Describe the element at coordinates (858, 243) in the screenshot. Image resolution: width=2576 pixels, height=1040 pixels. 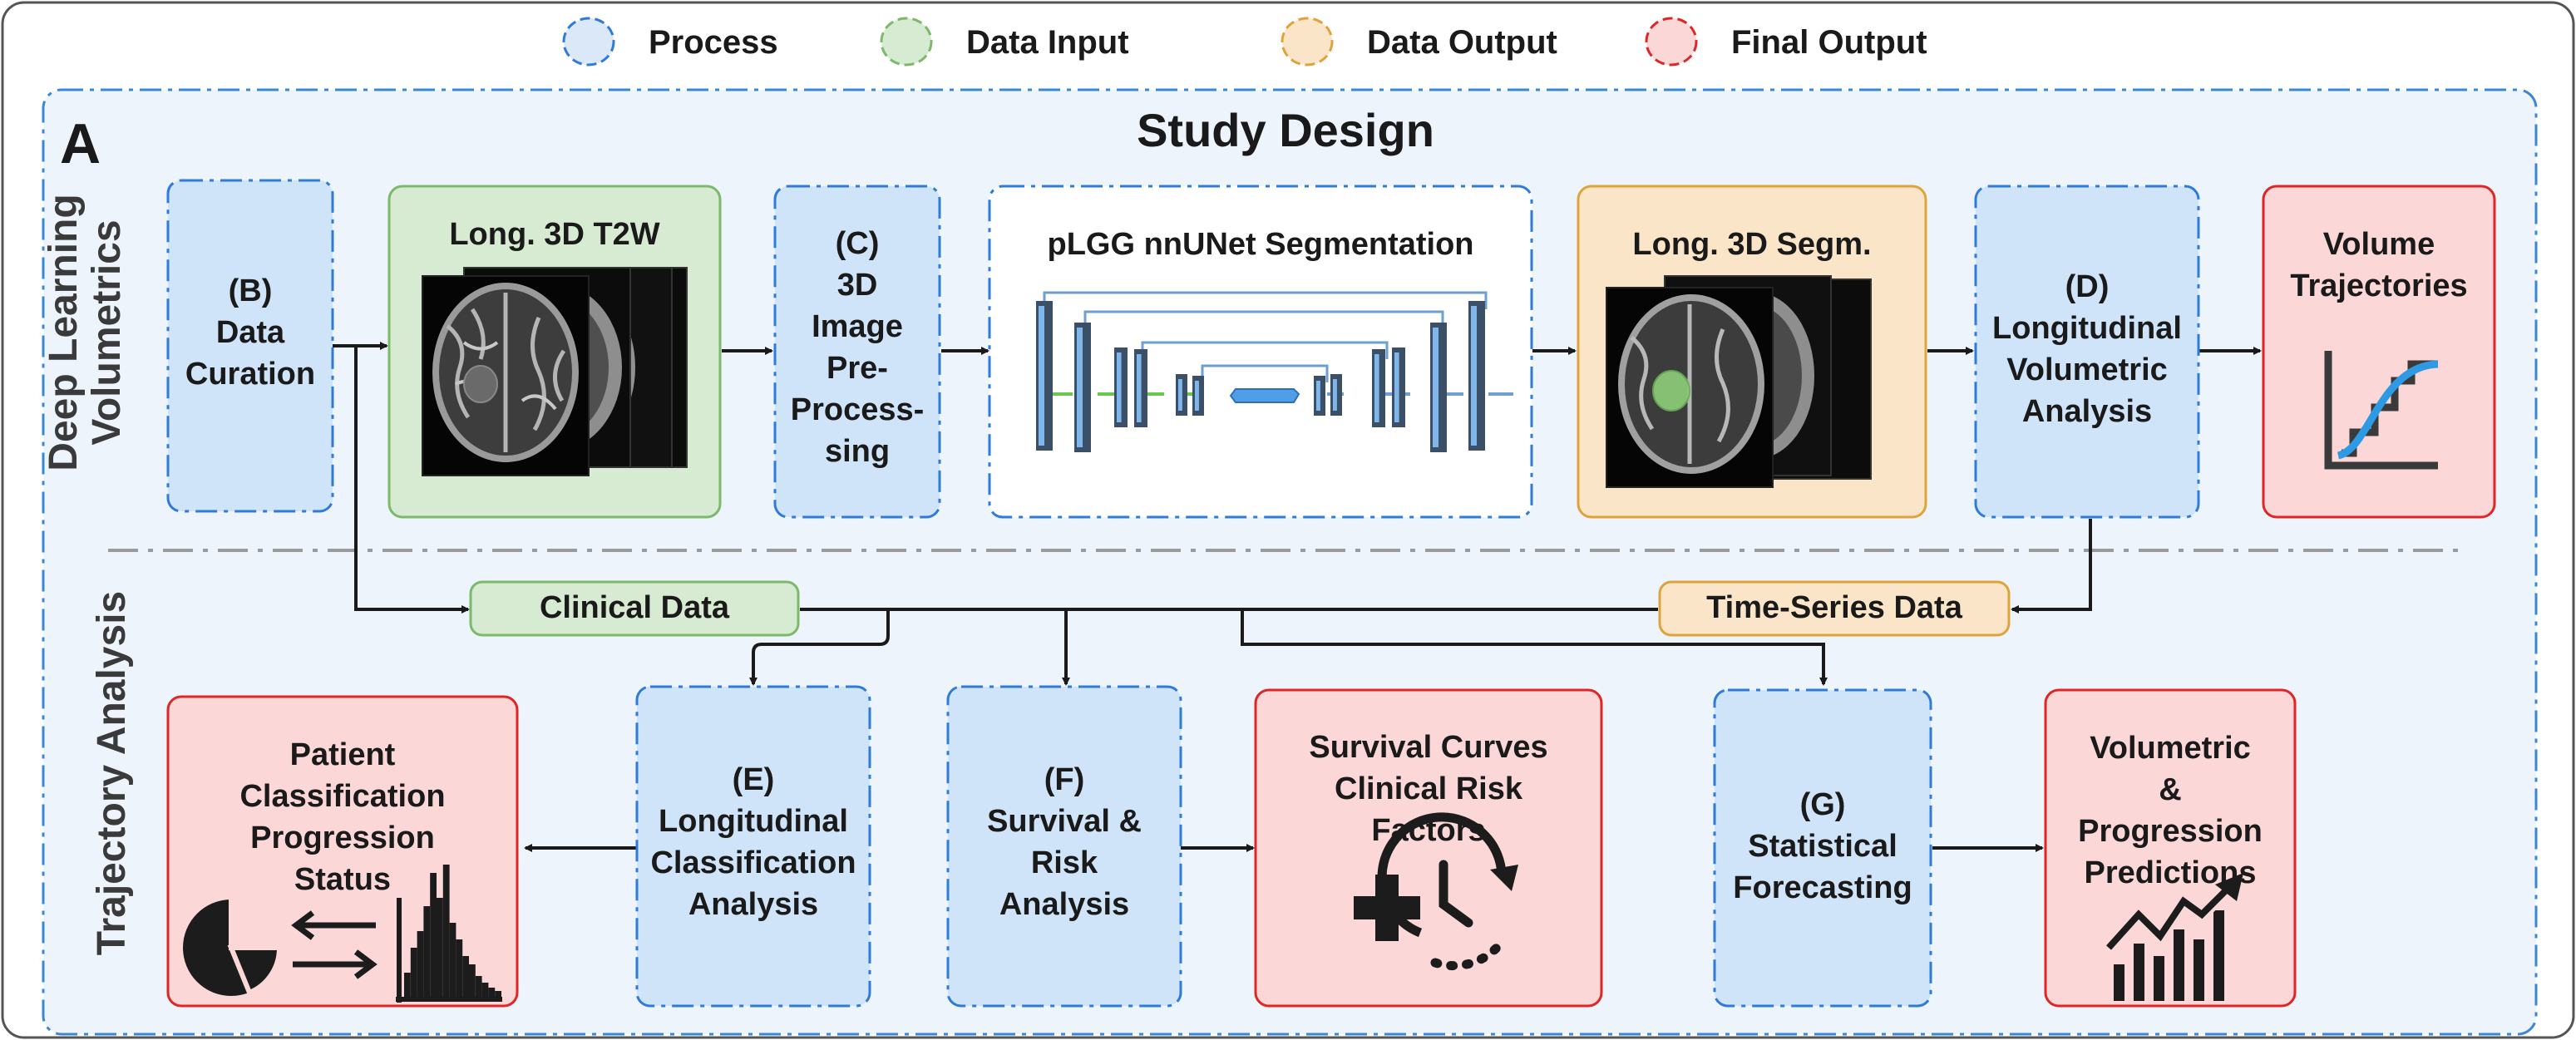
I see `preprocessing-label-line: (C)` at that location.